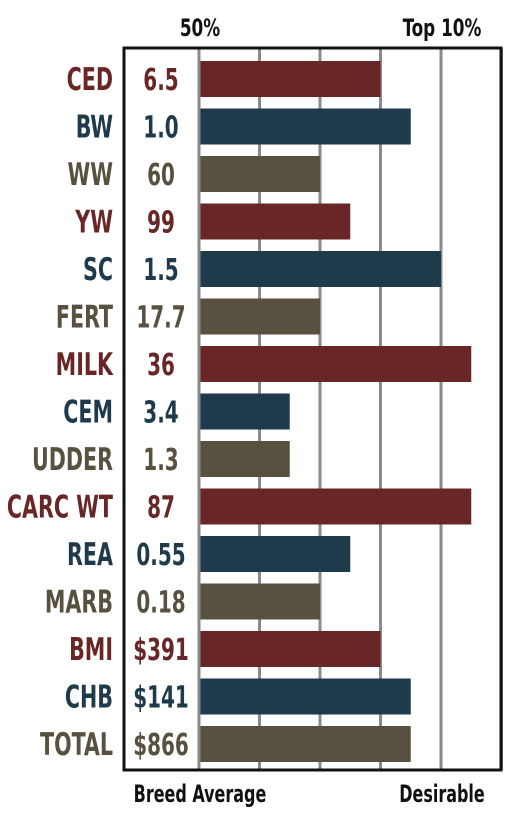  What do you see at coordinates (90, 175) in the screenshot?
I see `trait-label: WW` at bounding box center [90, 175].